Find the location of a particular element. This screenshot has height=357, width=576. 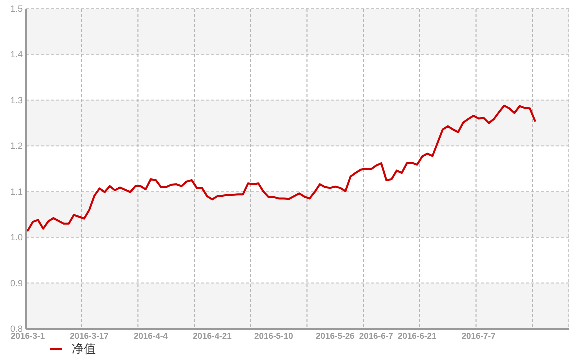

y-tick-label: 1.1 is located at coordinates (16, 191).